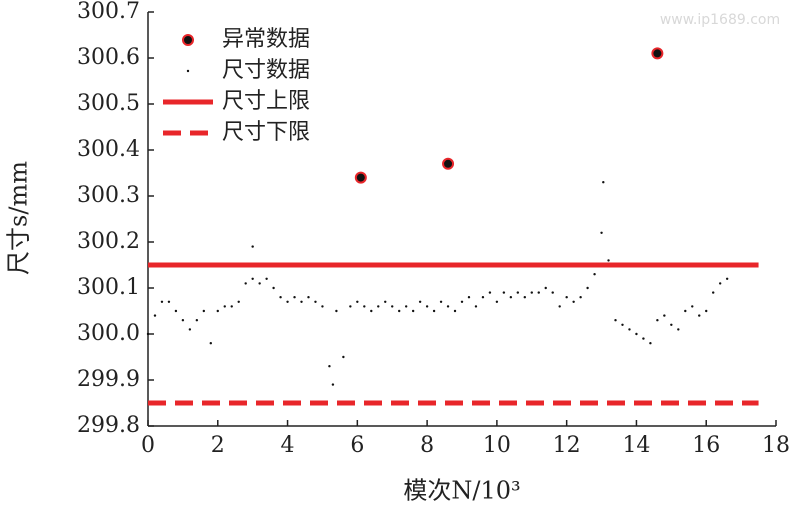 The image size is (798, 510). Describe the element at coordinates (706, 445) in the screenshot. I see `x-tick-label: 16` at that location.